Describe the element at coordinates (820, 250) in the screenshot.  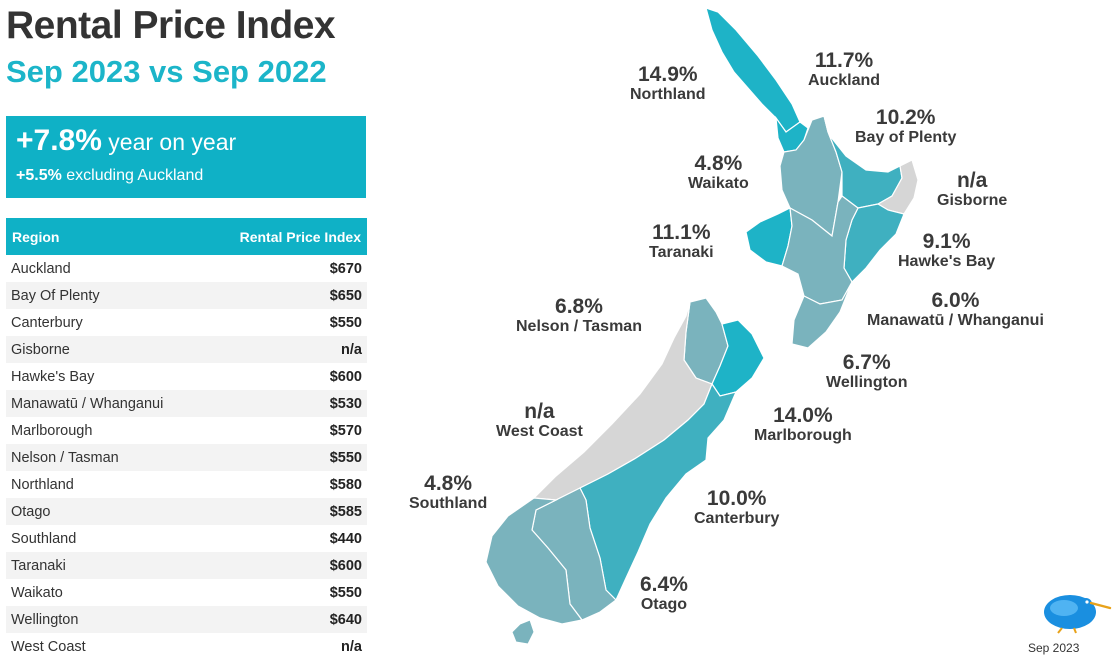
I see `region-manawatu-whanganui` at that location.